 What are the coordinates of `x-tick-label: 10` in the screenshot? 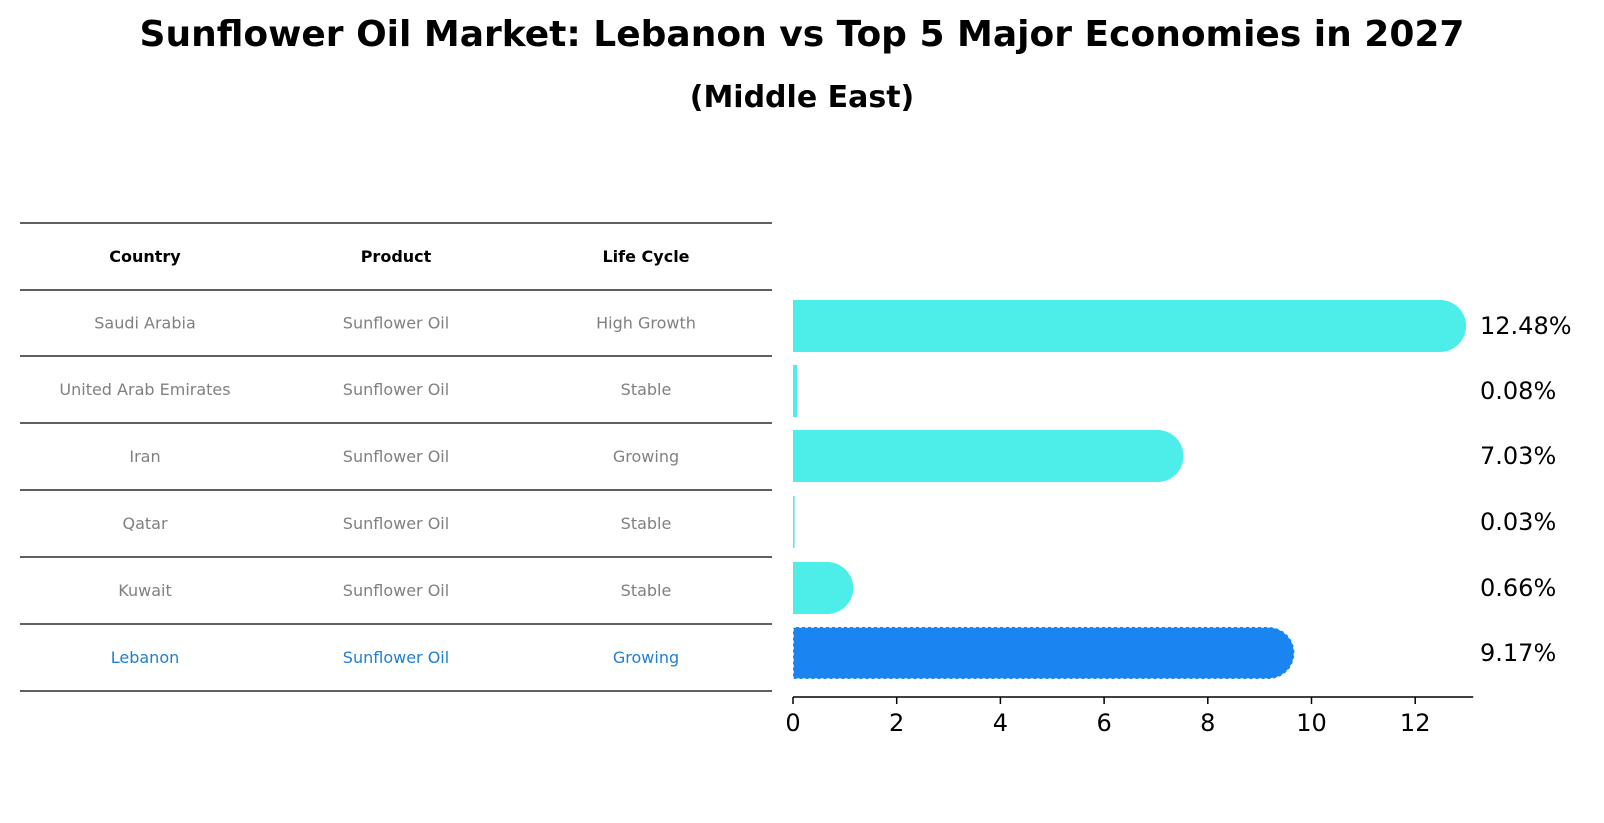 It's located at (1311, 723).